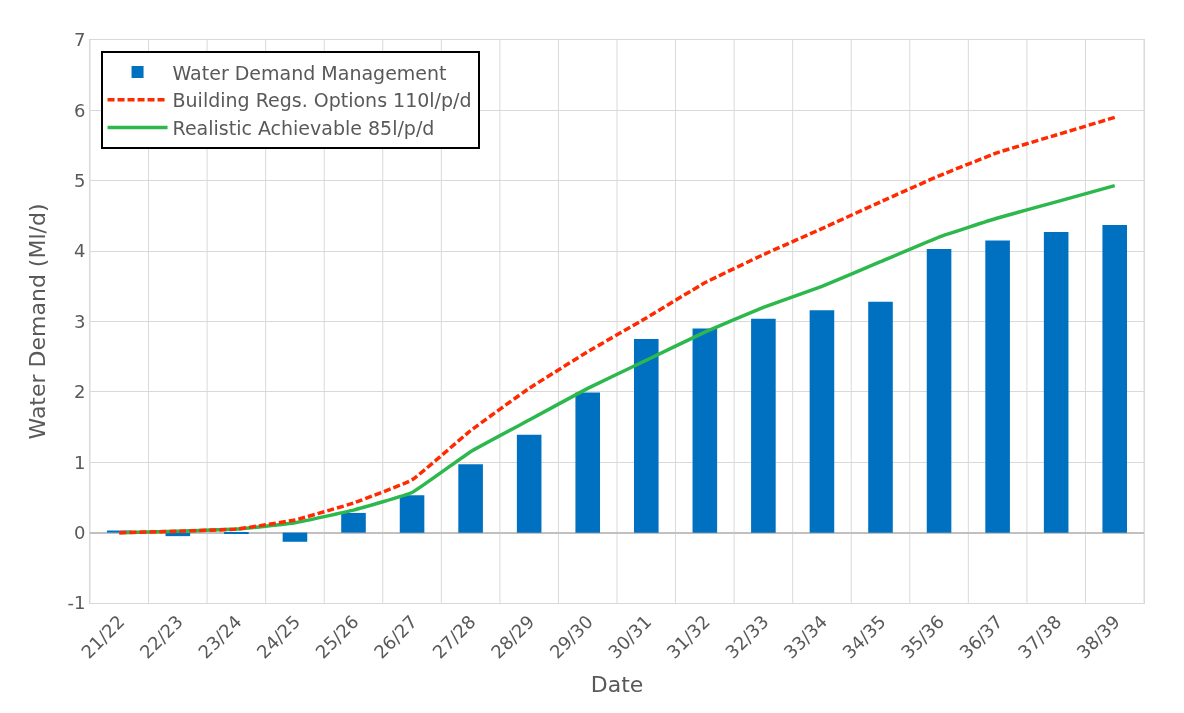 This screenshot has width=1184, height=713. Describe the element at coordinates (79, 532) in the screenshot. I see `y-tick-label: 0` at that location.